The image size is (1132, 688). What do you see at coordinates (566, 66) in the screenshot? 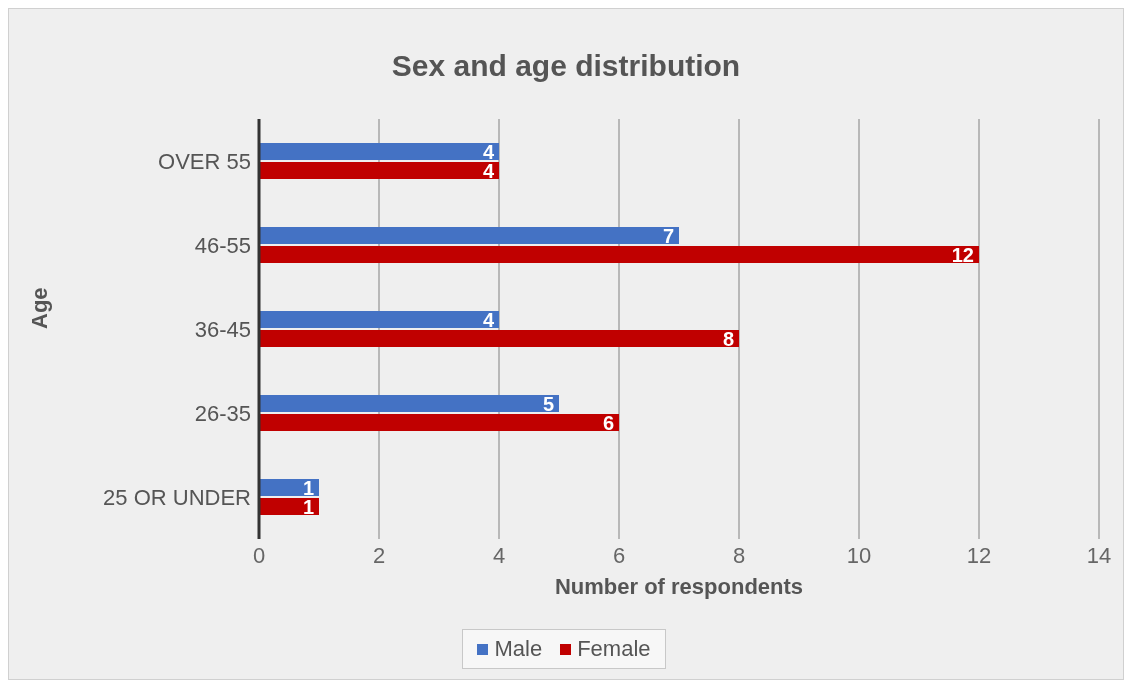
I see `chart-title: Sex and age distribution` at bounding box center [566, 66].